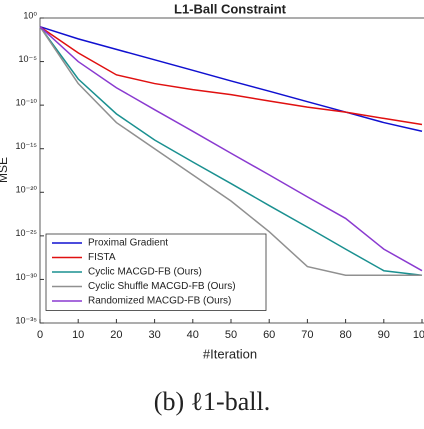 The width and height of the screenshot is (424, 429). Describe the element at coordinates (27, 103) in the screenshot. I see `y-tick-label: 10⁻¹⁰` at that location.